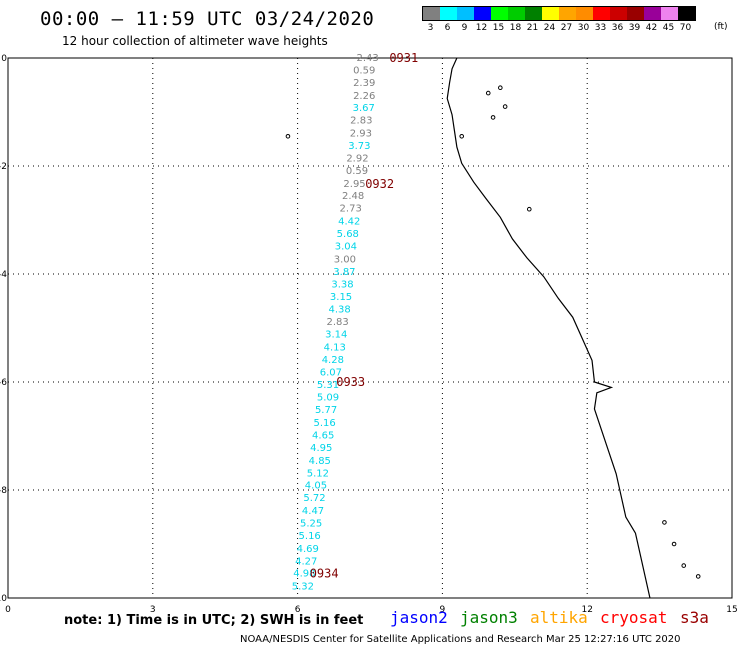 The image size is (740, 650). Describe the element at coordinates (341, 297) in the screenshot. I see `wave-height-reading: 3.15` at that location.